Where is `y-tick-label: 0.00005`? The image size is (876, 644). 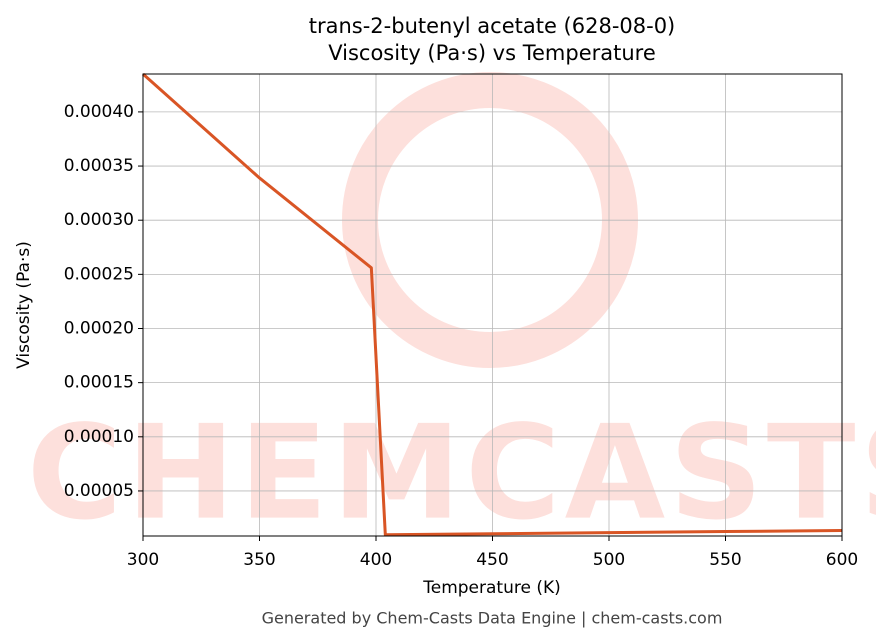 y-tick-label: 0.00005 is located at coordinates (99, 491).